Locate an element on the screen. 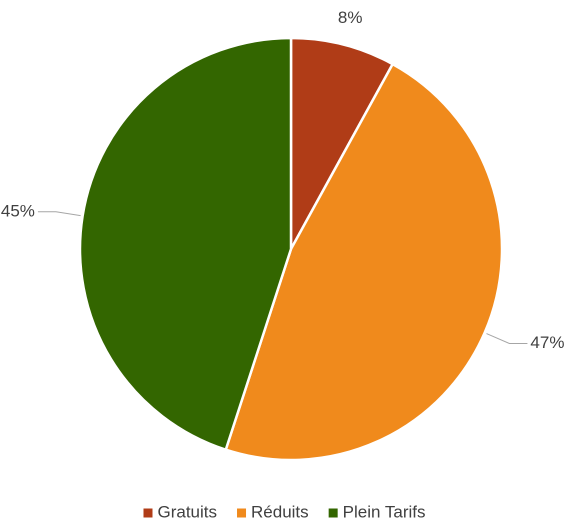  data-label: 8% is located at coordinates (350, 17).